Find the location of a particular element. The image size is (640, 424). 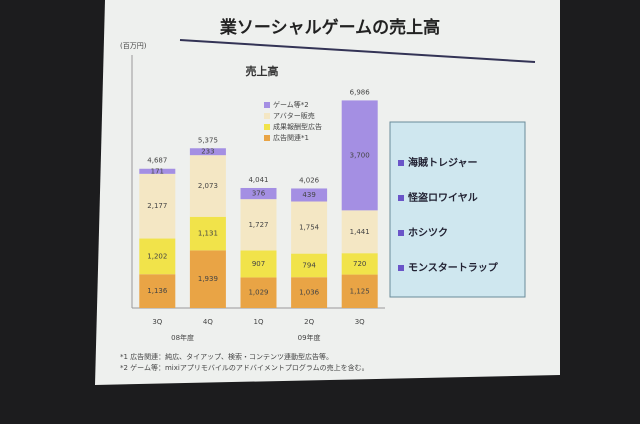

value-label: 1,136 is located at coordinates (157, 291).